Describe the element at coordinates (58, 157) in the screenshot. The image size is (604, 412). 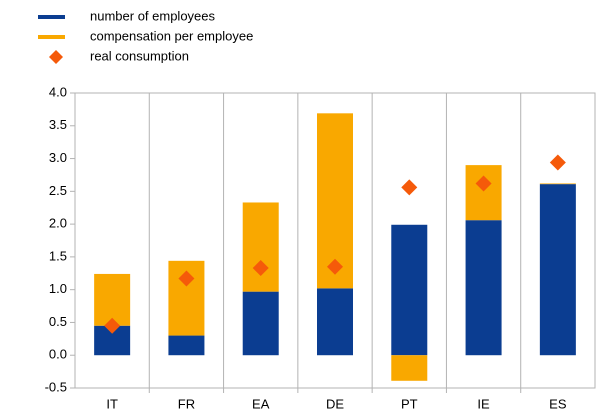
I see `y-tick-label: 3.0` at that location.